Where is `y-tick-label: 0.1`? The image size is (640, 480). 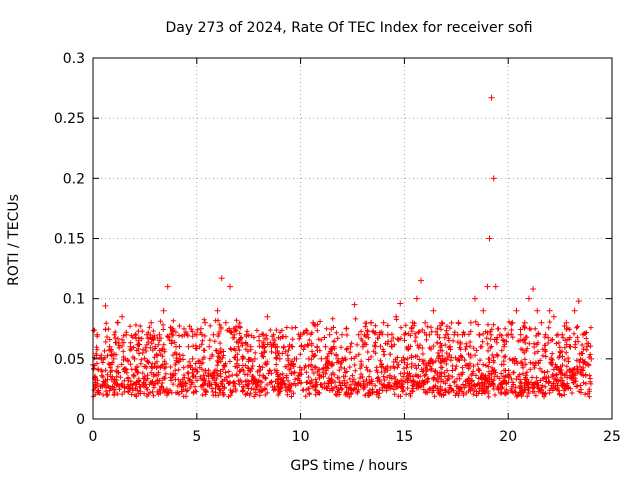
y-tick-label: 0.1 is located at coordinates (74, 300).